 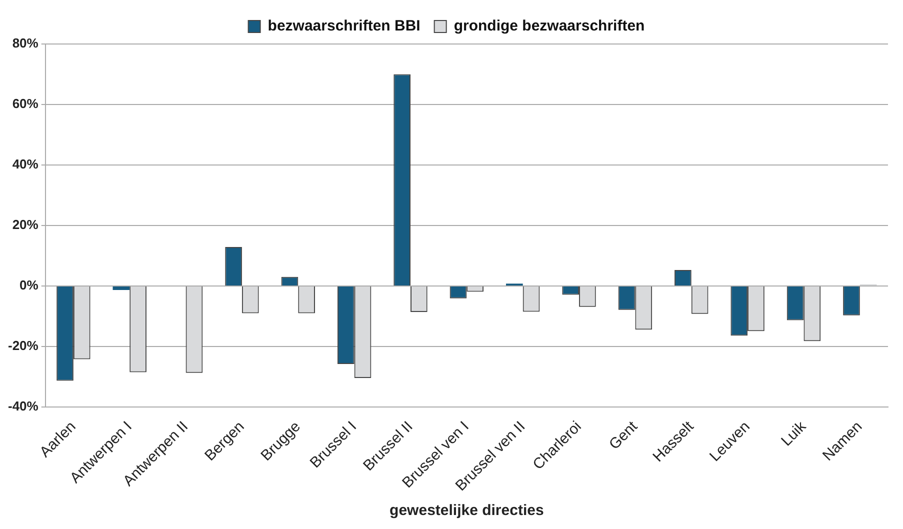 What do you see at coordinates (549, 26) in the screenshot?
I see `legend-label: grondige bezwaarschriften` at bounding box center [549, 26].